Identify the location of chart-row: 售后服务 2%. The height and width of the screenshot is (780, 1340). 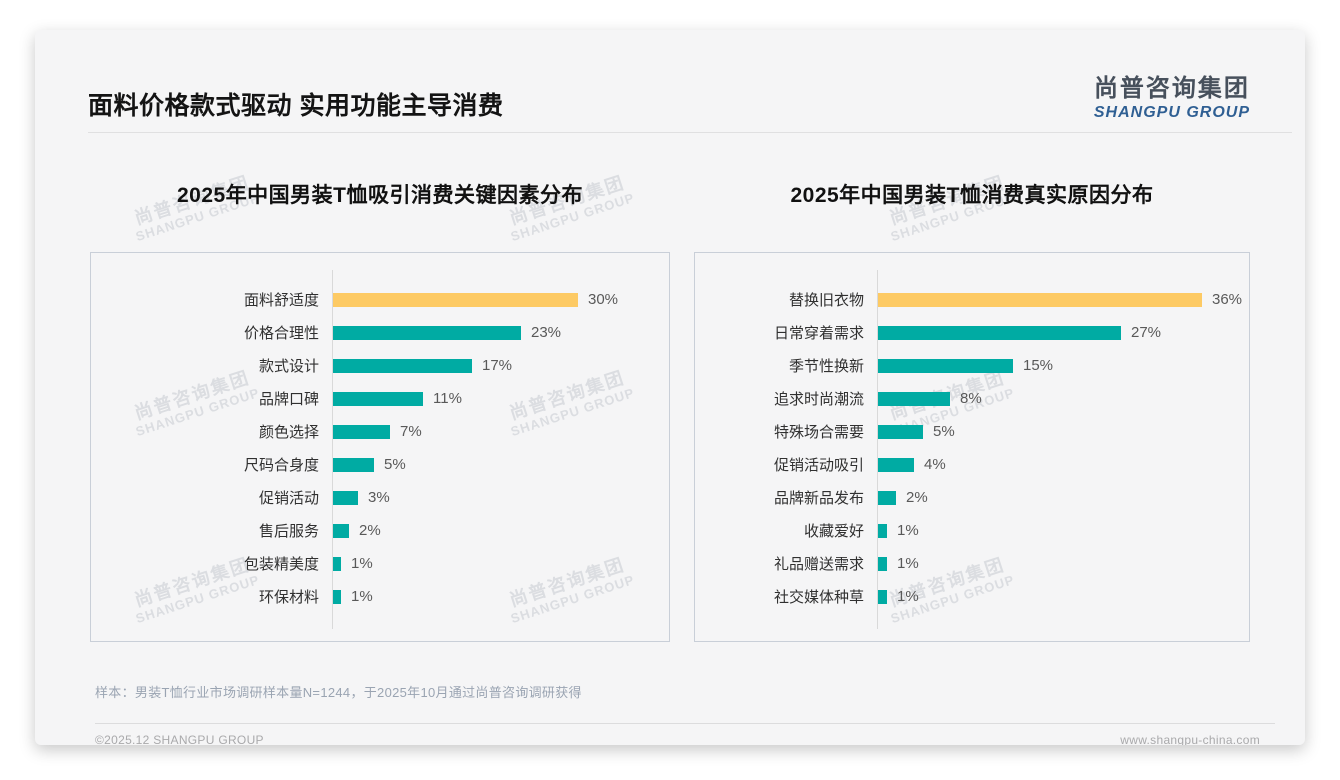
(380, 530).